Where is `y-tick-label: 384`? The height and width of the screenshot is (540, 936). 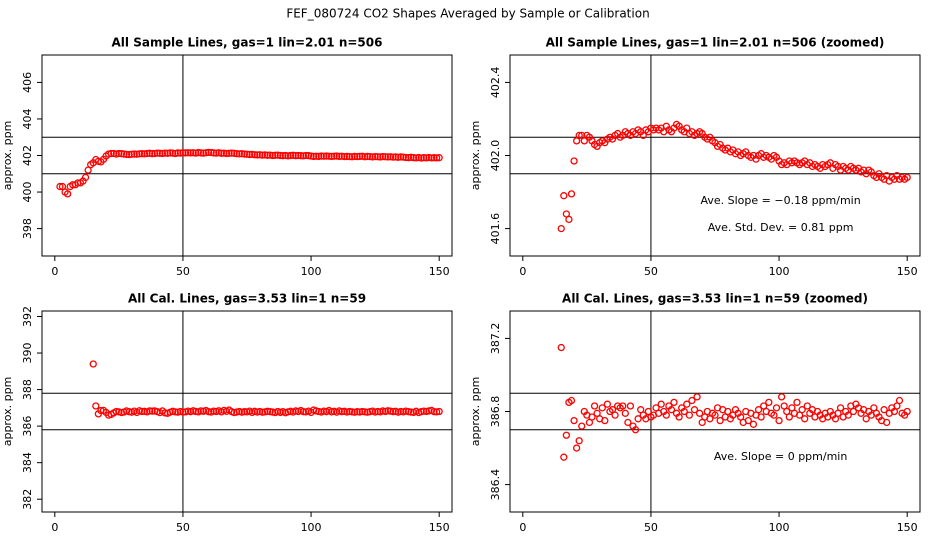
y-tick-label: 384 is located at coordinates (27, 462).